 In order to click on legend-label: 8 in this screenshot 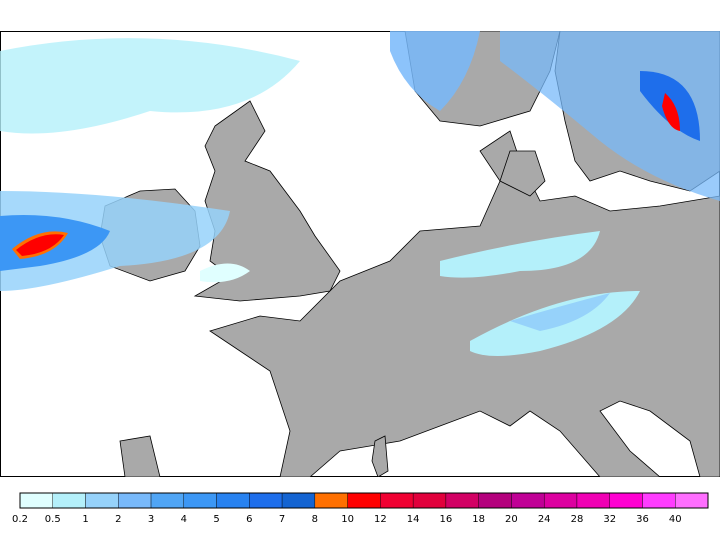, I will do `click(315, 519)`.